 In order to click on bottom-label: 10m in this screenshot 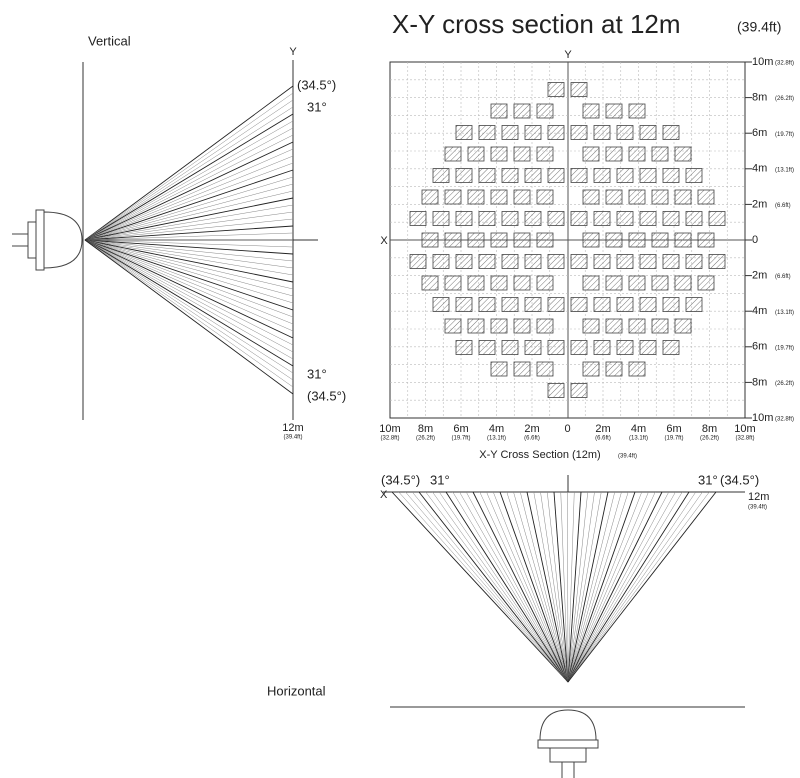, I will do `click(744, 429)`.